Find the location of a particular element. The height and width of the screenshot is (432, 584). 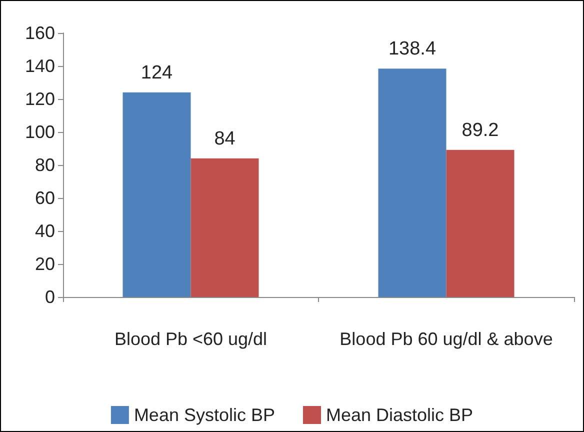

legend-label: Mean Systolic BP is located at coordinates (205, 415).